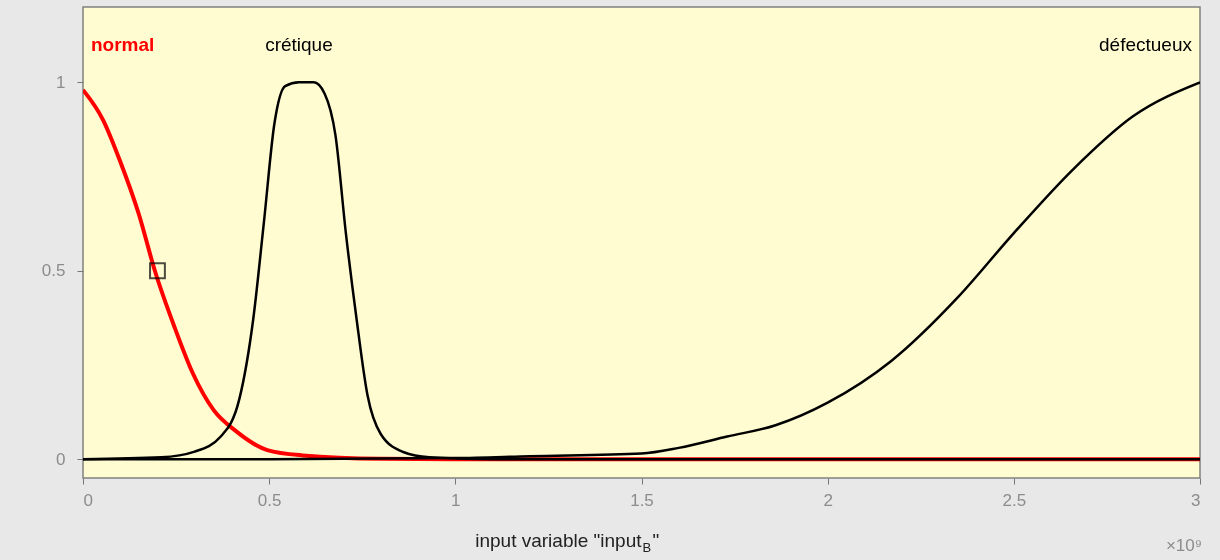 The height and width of the screenshot is (560, 1220). I want to click on x-tick-label: 0, so click(88, 500).